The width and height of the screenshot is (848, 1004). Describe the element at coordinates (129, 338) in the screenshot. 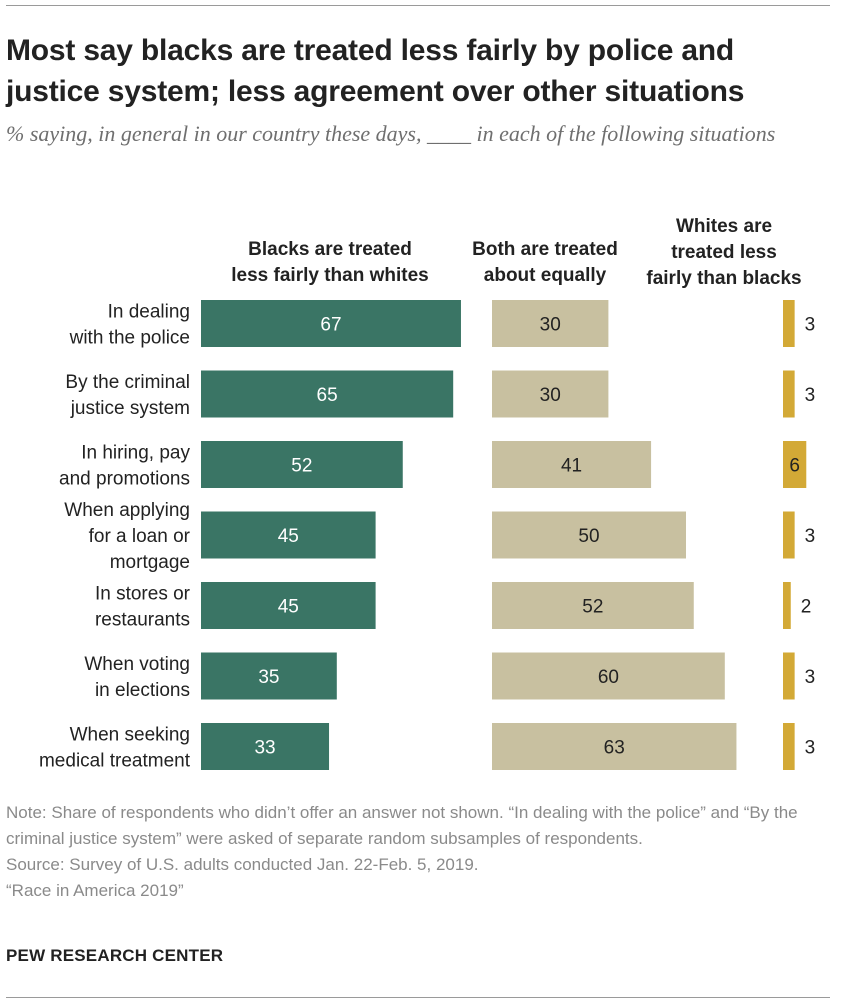

I see `category-label: with the police` at that location.